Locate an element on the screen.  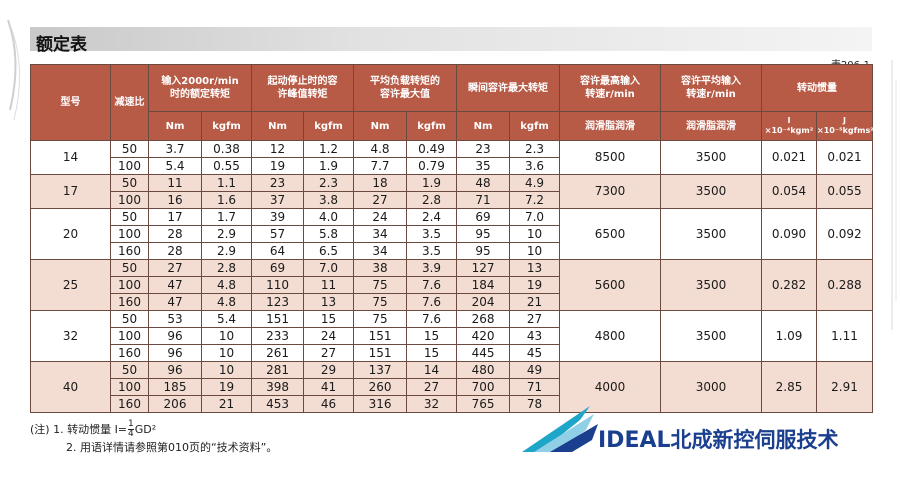
table-row: 100 47 4.8 110 11 75 7.6 184 19 is located at coordinates (452, 285).